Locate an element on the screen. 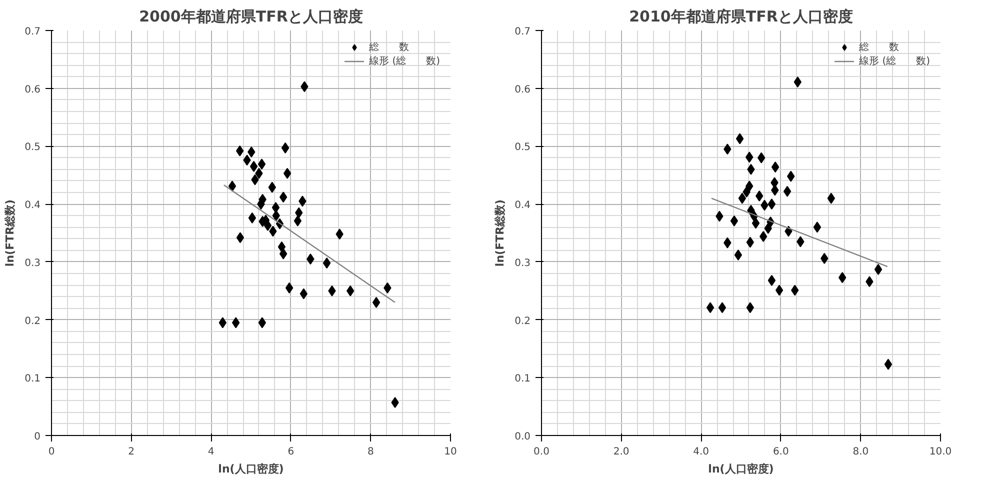 This screenshot has width=993, height=482. y-tick-label: 0.0 is located at coordinates (522, 437).